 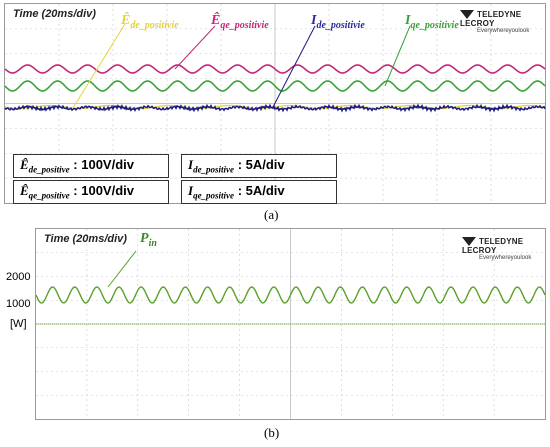 What do you see at coordinates (18, 324) in the screenshot?
I see `y-unit-watts: [W]` at bounding box center [18, 324].